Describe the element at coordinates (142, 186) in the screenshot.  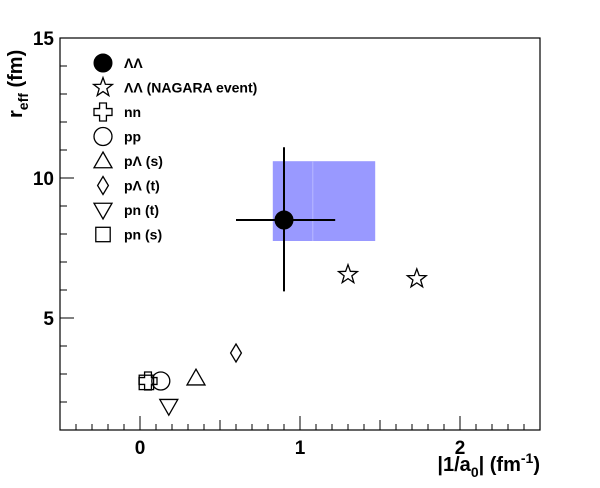
I see `legend-label: pΛ (t)` at that location.